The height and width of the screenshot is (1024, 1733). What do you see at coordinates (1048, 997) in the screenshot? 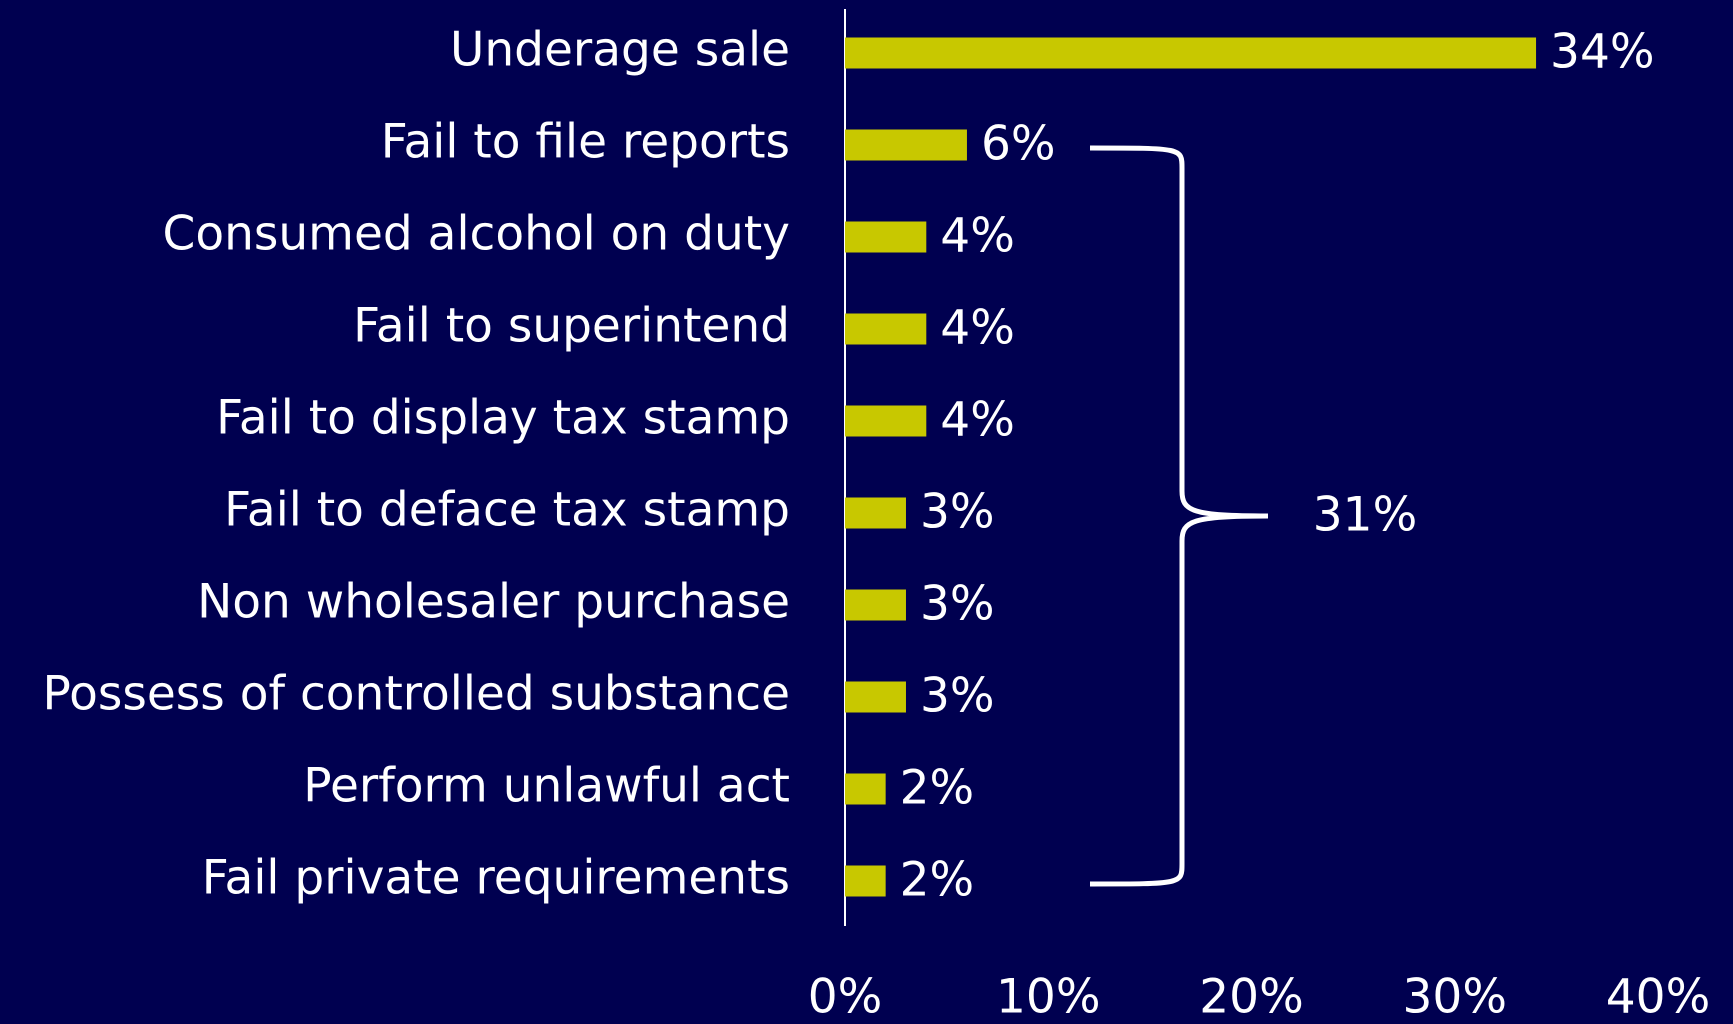
I see `x-tick-label: 10%` at bounding box center [1048, 997].